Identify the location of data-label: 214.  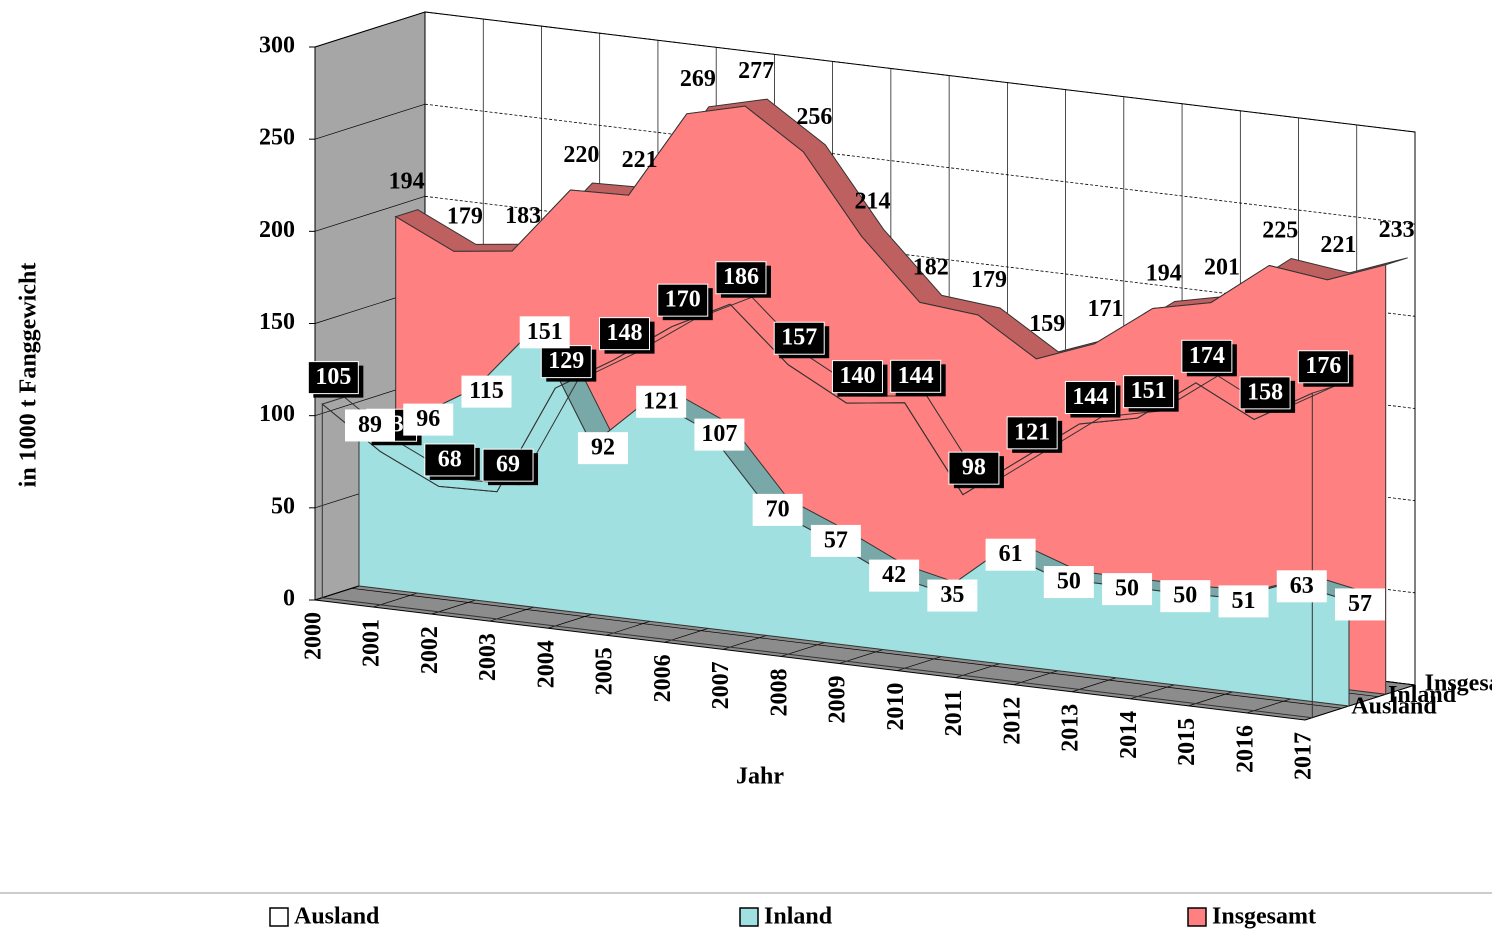
(873, 201).